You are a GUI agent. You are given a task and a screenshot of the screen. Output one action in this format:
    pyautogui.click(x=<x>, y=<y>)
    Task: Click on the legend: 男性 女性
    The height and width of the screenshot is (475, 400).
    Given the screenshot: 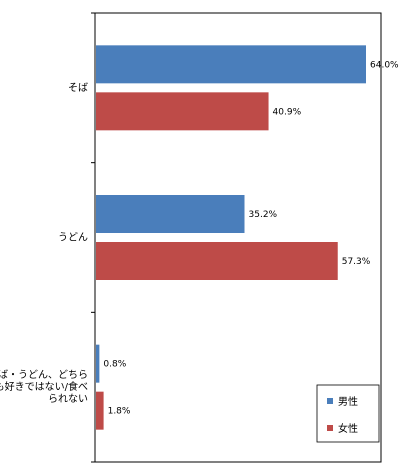 What is the action you would take?
    pyautogui.click(x=348, y=413)
    